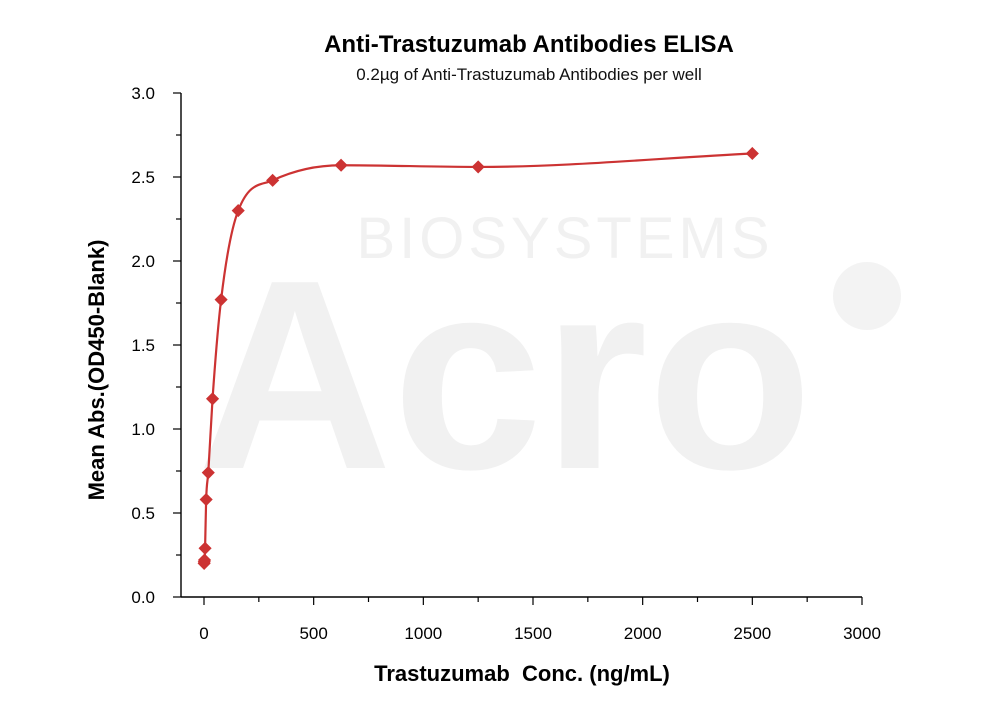 The image size is (1000, 707). What do you see at coordinates (313, 633) in the screenshot?
I see `x-tick-label: 500` at bounding box center [313, 633].